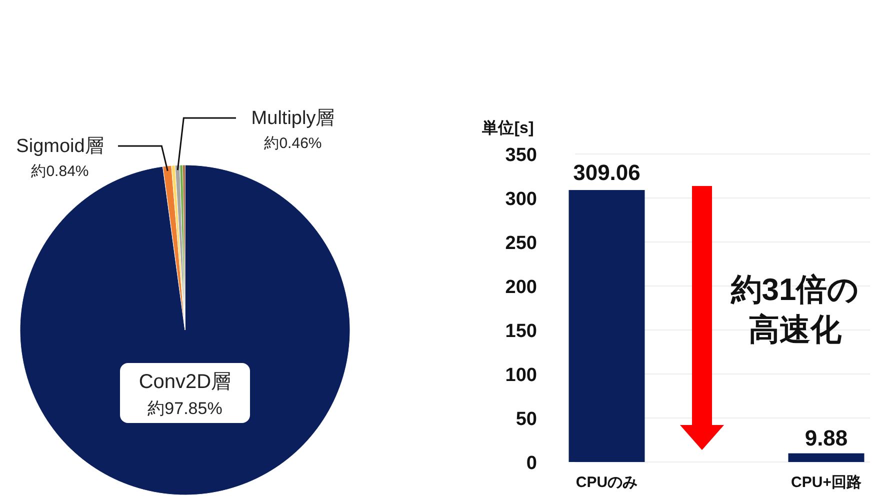 The width and height of the screenshot is (896, 504). I want to click on y-tick-label: 250, so click(521, 243).